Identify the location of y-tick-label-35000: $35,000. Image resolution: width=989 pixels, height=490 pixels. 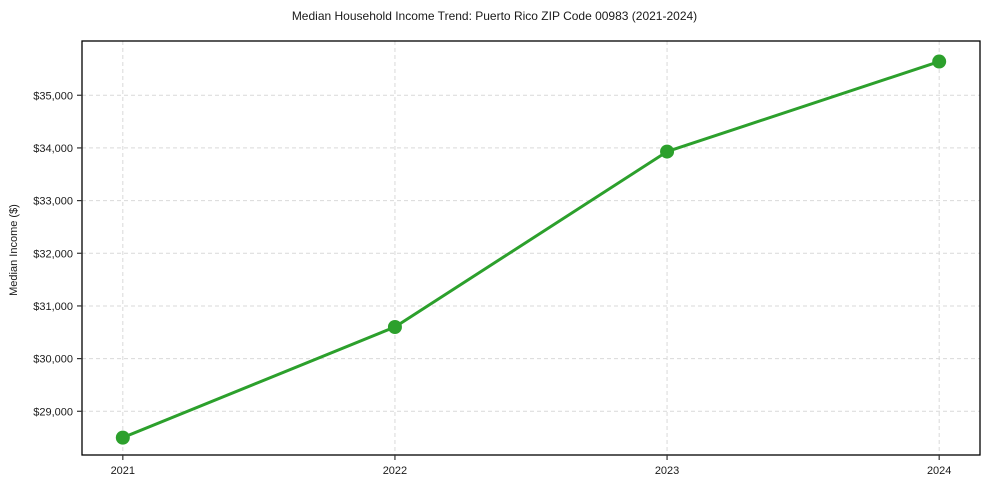
(53, 96).